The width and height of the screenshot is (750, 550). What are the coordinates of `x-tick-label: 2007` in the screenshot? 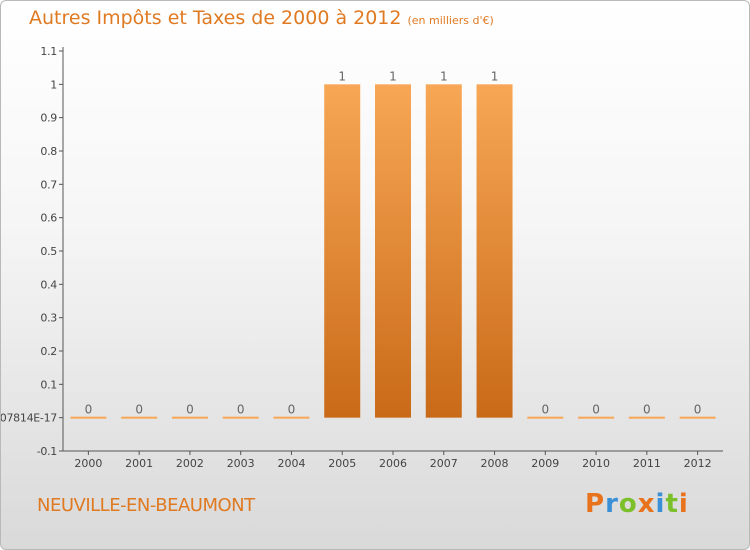 It's located at (444, 463).